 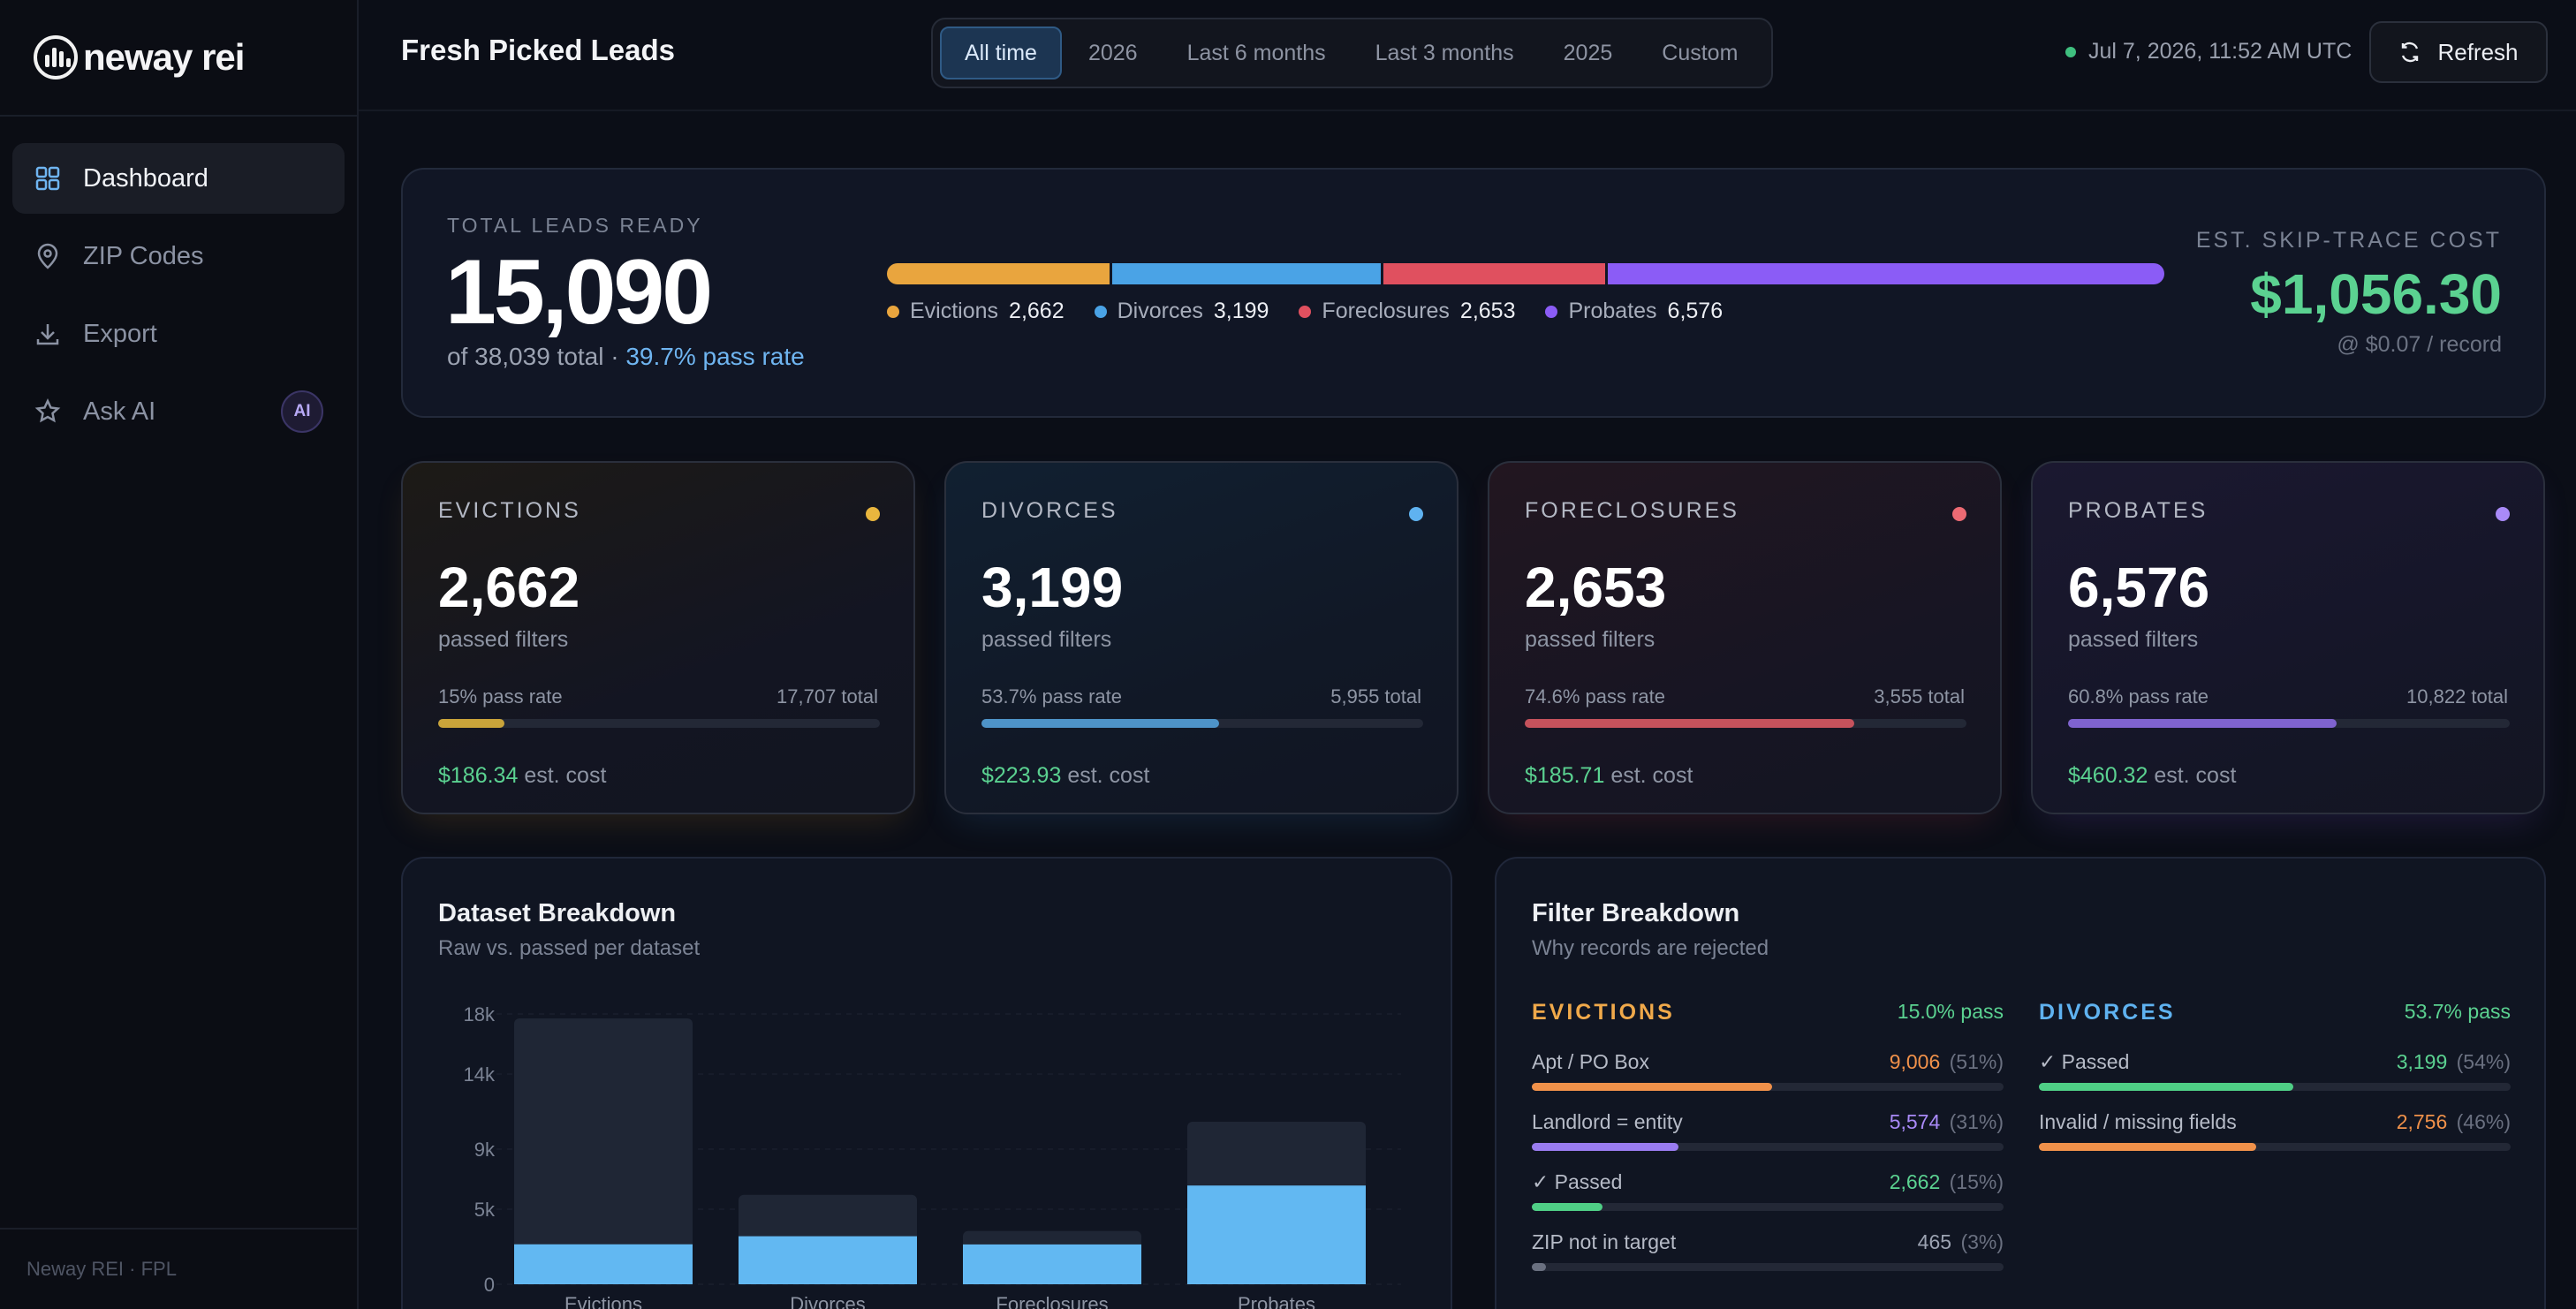 What do you see at coordinates (1651, 948) in the screenshot?
I see `filter-breakdown-subtitle: Why records are rejected` at bounding box center [1651, 948].